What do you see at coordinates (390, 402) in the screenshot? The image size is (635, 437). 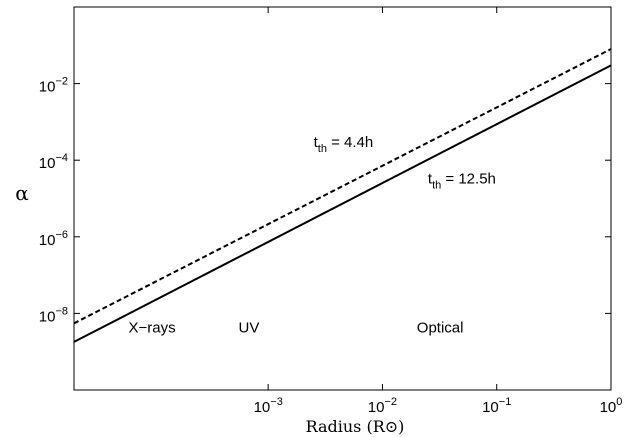 I see `x-tick-exponent: −2` at bounding box center [390, 402].